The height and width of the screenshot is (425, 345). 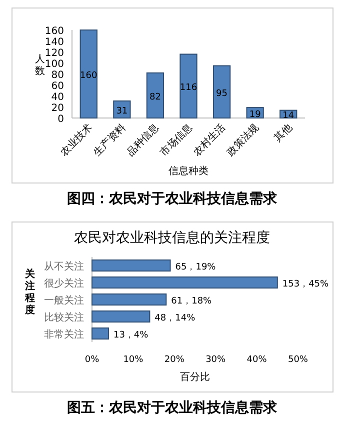 I want to click on x-tick-label: 其他, so click(x=283, y=133).